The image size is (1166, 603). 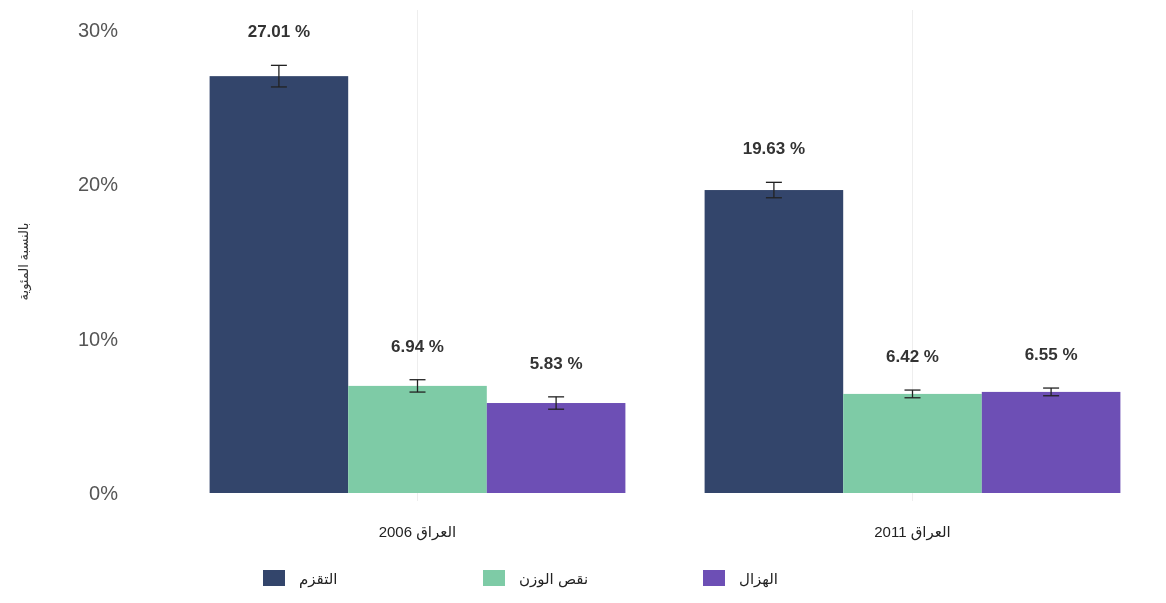 What do you see at coordinates (98, 338) in the screenshot?
I see `y-tick-label: 10%` at bounding box center [98, 338].